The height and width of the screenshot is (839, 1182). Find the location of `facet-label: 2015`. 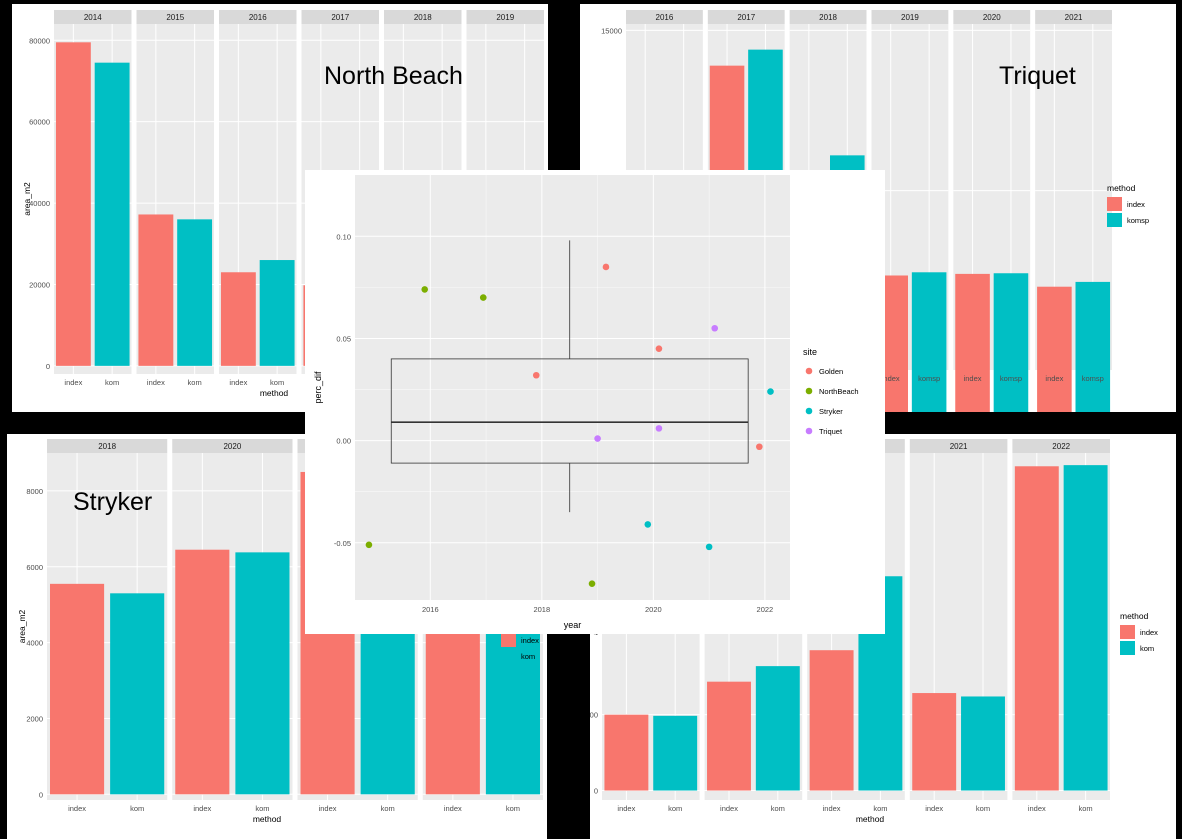

facet-label: 2015 is located at coordinates (175, 17).